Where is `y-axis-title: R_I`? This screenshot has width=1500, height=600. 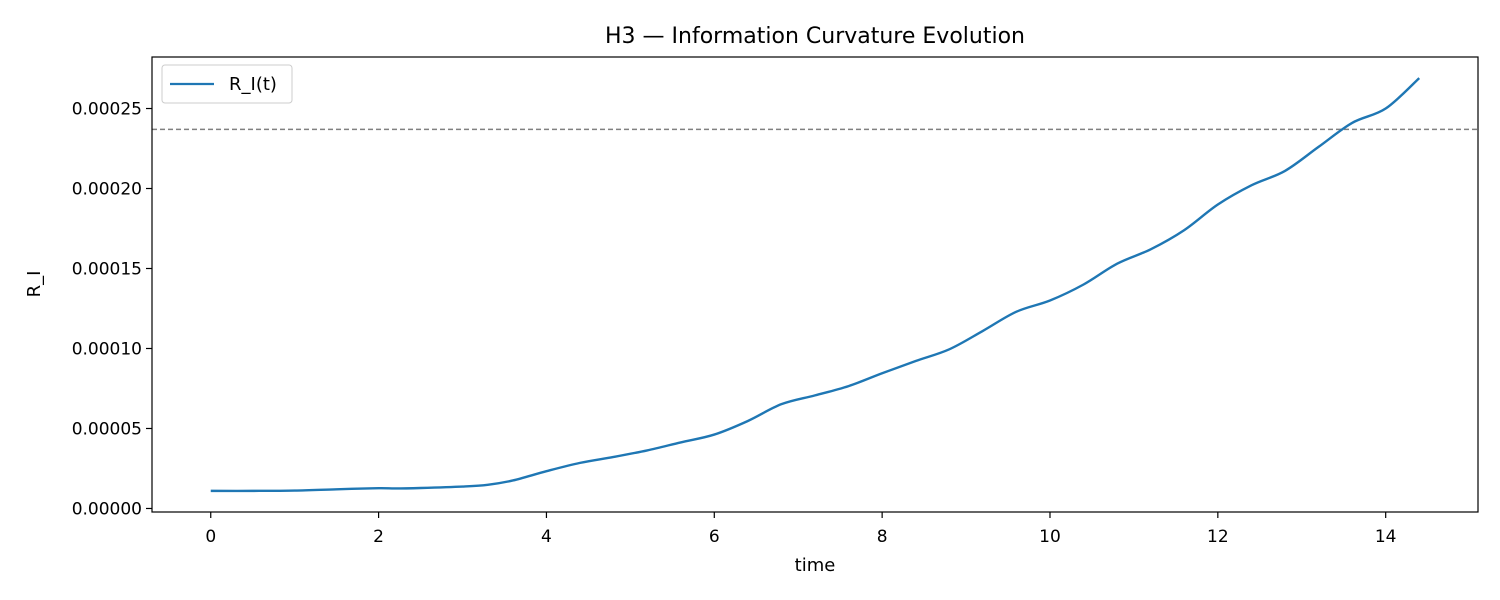 y-axis-title: R_I is located at coordinates (34, 284).